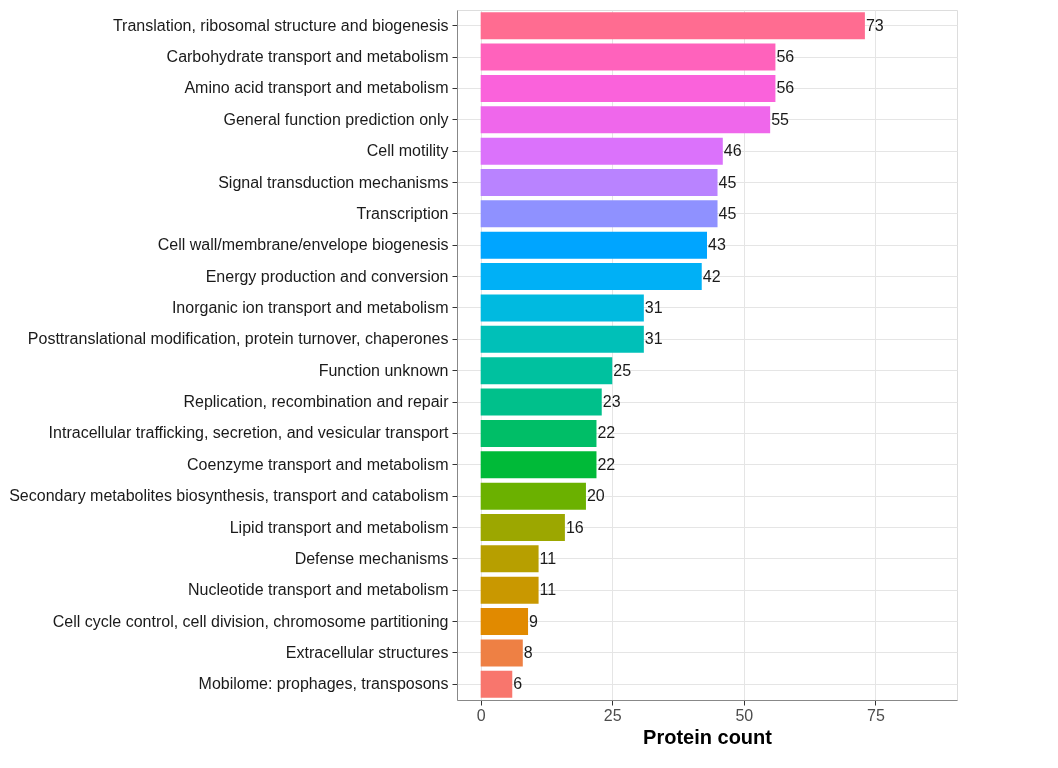 The image size is (1058, 768). I want to click on y-tick-label: Coenzyme transport and metabolism, so click(318, 464).